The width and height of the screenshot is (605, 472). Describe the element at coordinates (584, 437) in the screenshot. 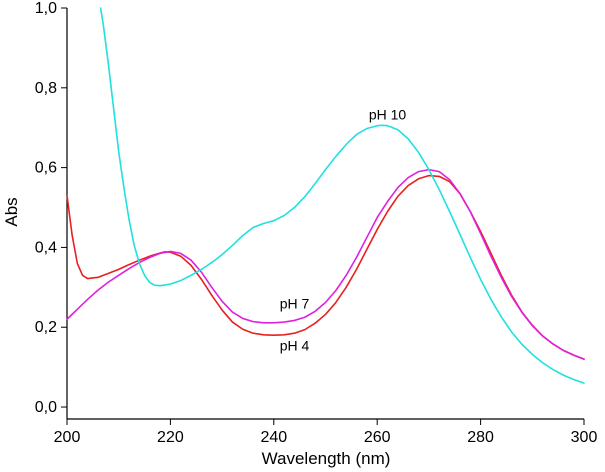

I see `x-tick-label: 300` at that location.